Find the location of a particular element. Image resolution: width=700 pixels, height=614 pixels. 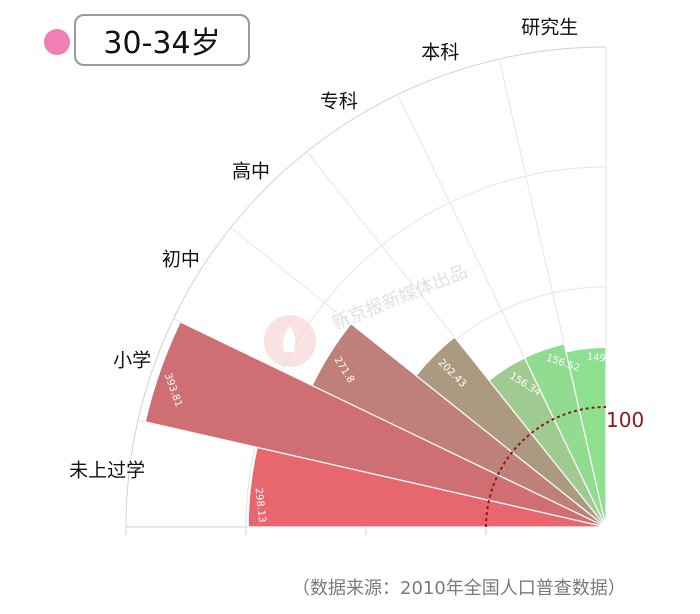

value-label: 149.62 is located at coordinates (604, 359).